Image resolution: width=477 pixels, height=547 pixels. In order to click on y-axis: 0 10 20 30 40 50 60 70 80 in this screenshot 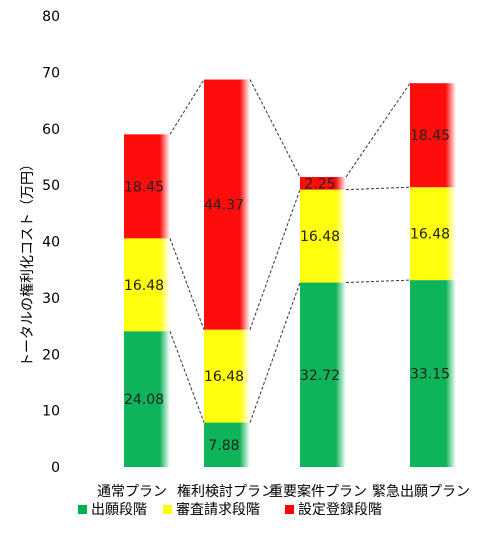, I will do `click(51, 242)`.